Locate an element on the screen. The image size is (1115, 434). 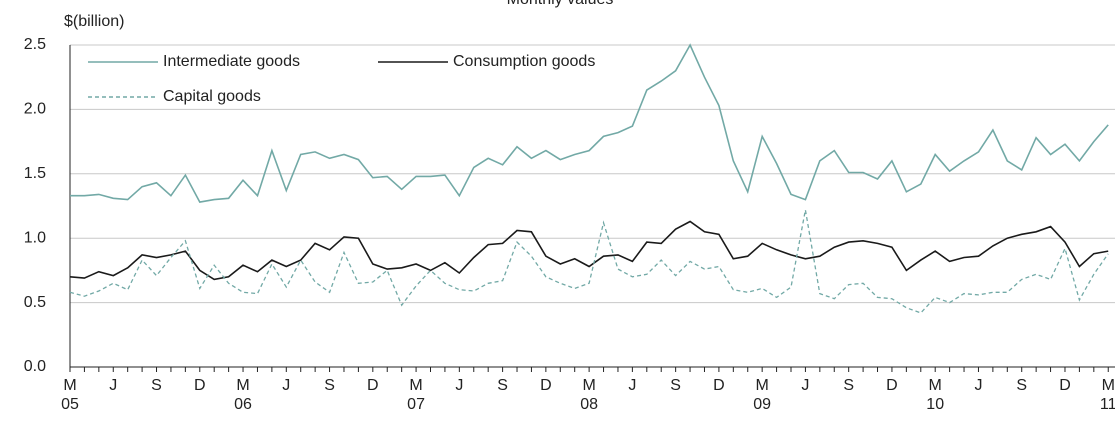
x-year-label: 06 is located at coordinates (243, 404).